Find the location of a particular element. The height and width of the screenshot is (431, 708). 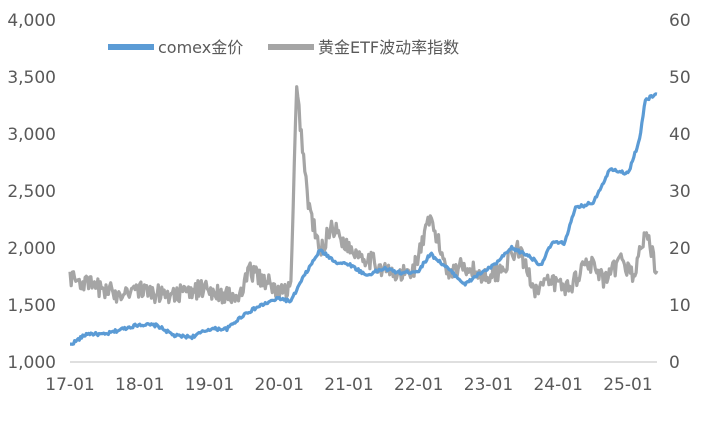

left-axis-ticks: 1,000 1,500 2,000 2,500 3,000 3,500 4,000 is located at coordinates (31, 192).